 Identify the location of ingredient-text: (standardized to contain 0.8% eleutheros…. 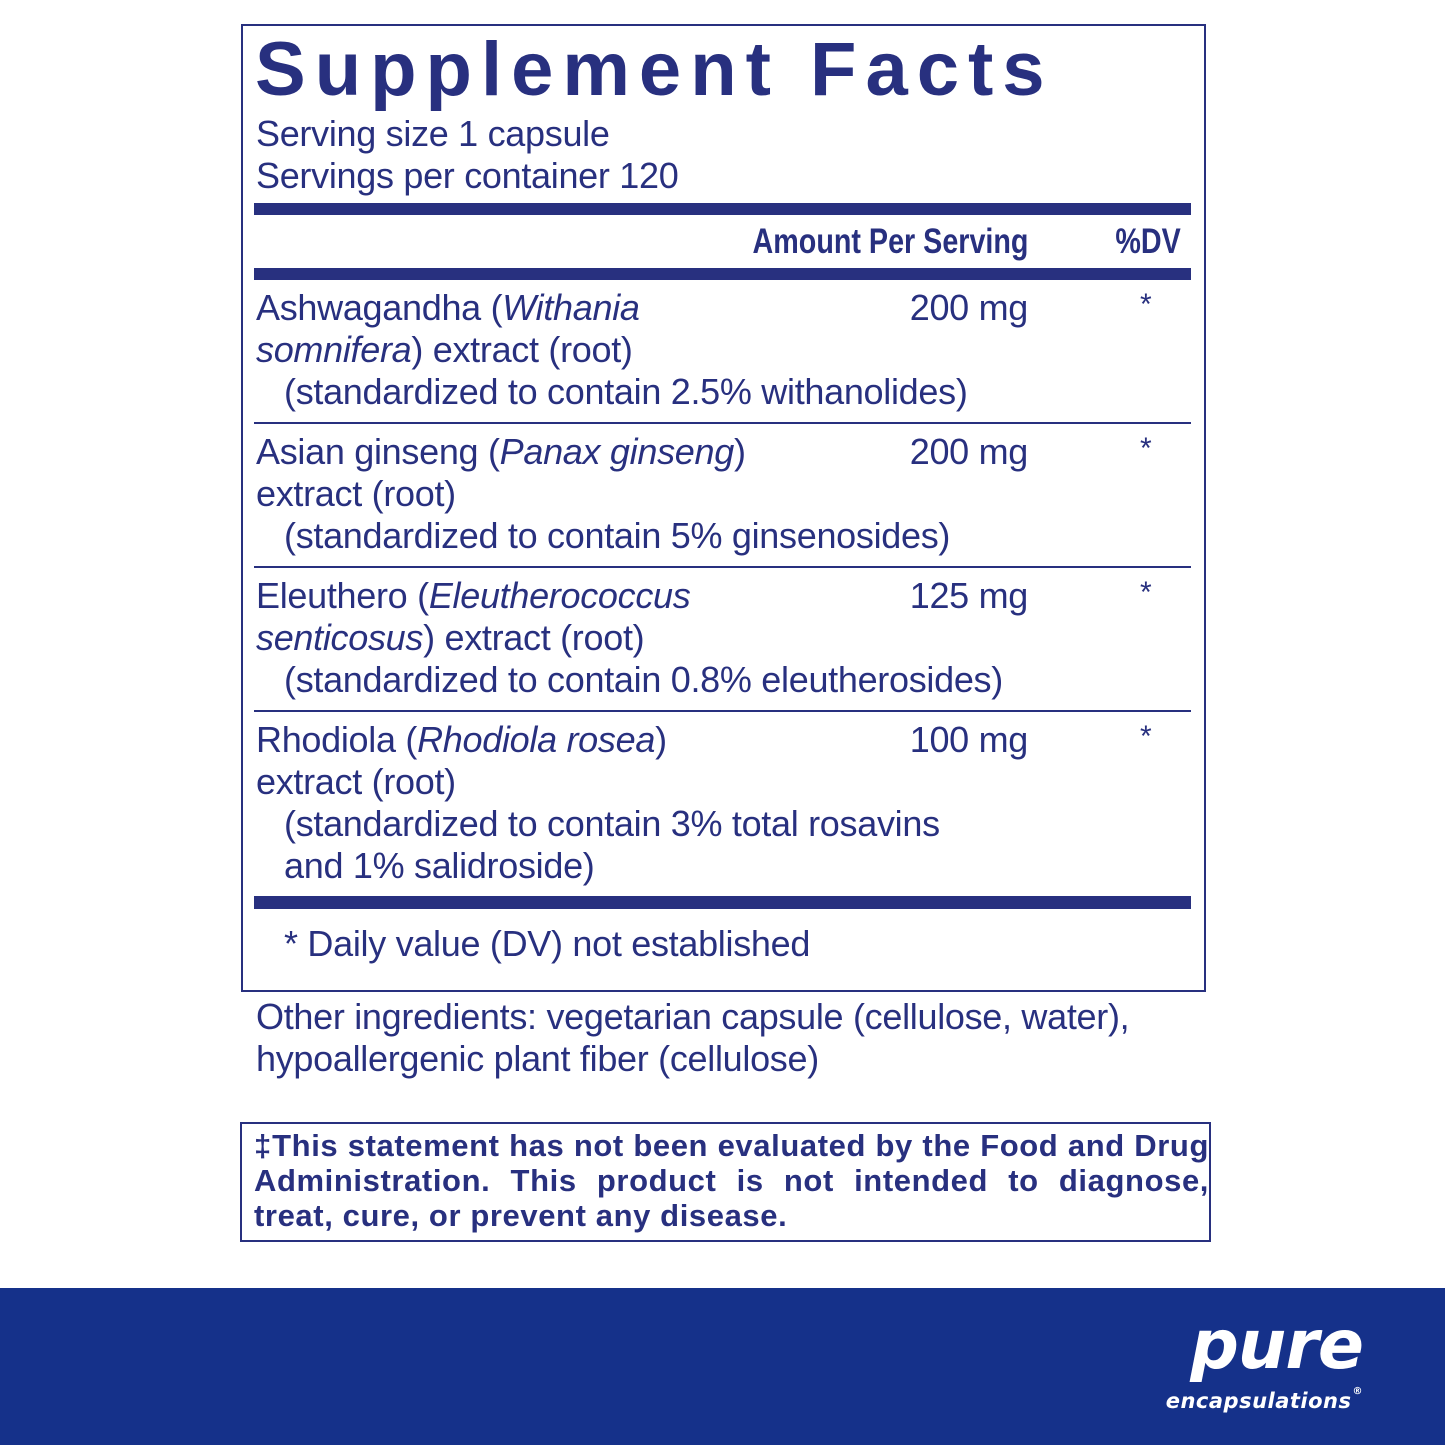
(643, 679).